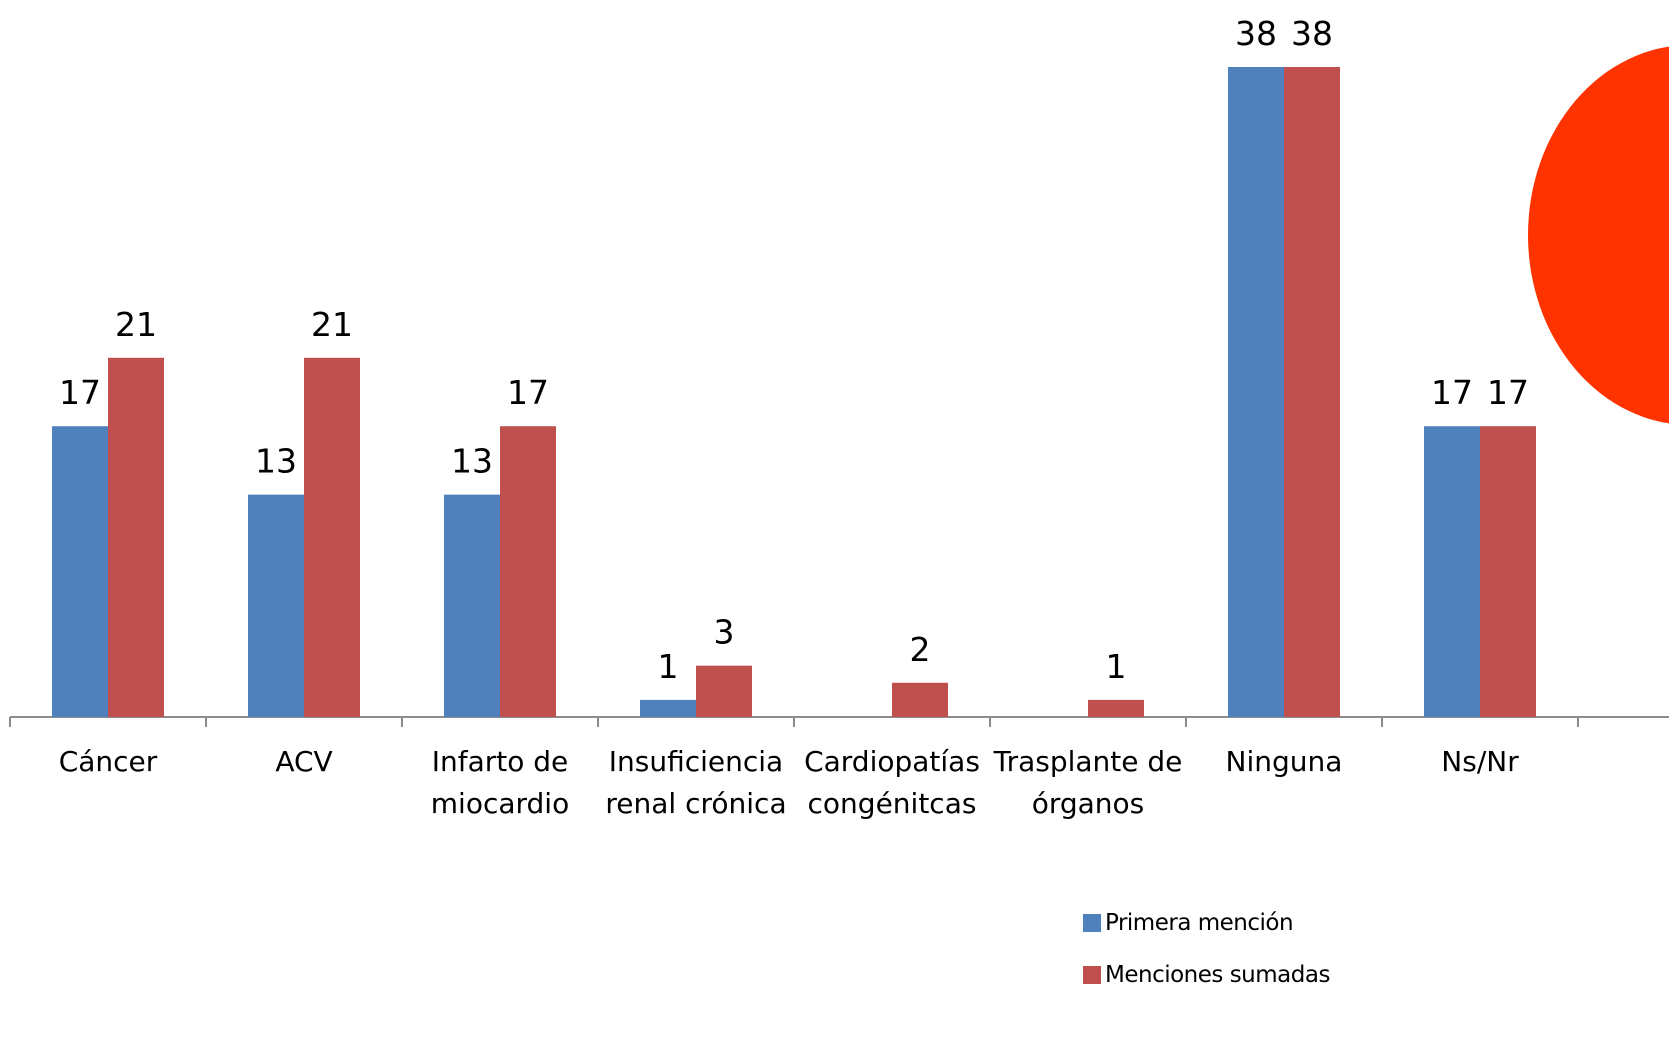  I want to click on legend-item: Primera mención, so click(1188, 923).